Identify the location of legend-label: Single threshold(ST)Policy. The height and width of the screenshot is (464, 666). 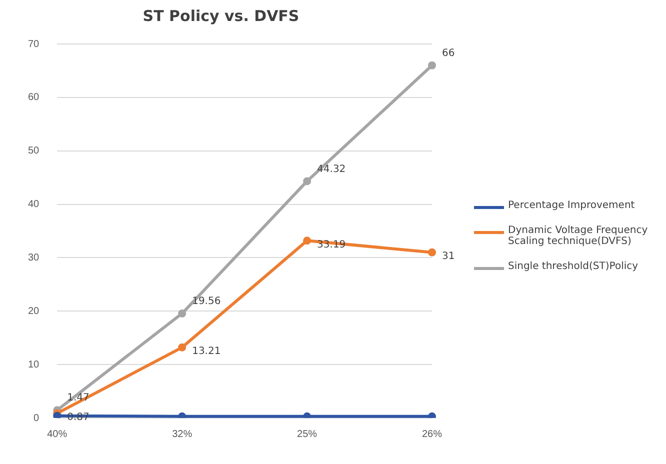
(573, 266).